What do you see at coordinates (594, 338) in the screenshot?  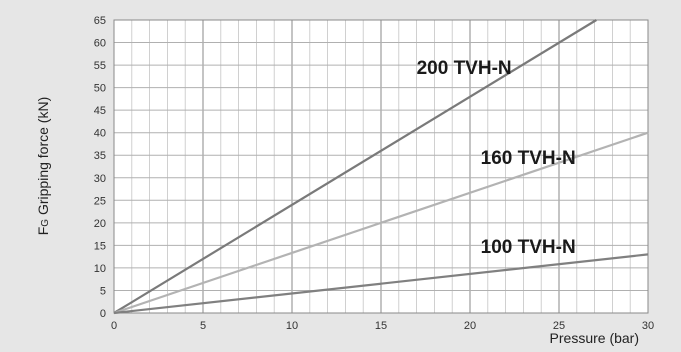 I see `x-axis-label: Pressure (bar)` at bounding box center [594, 338].